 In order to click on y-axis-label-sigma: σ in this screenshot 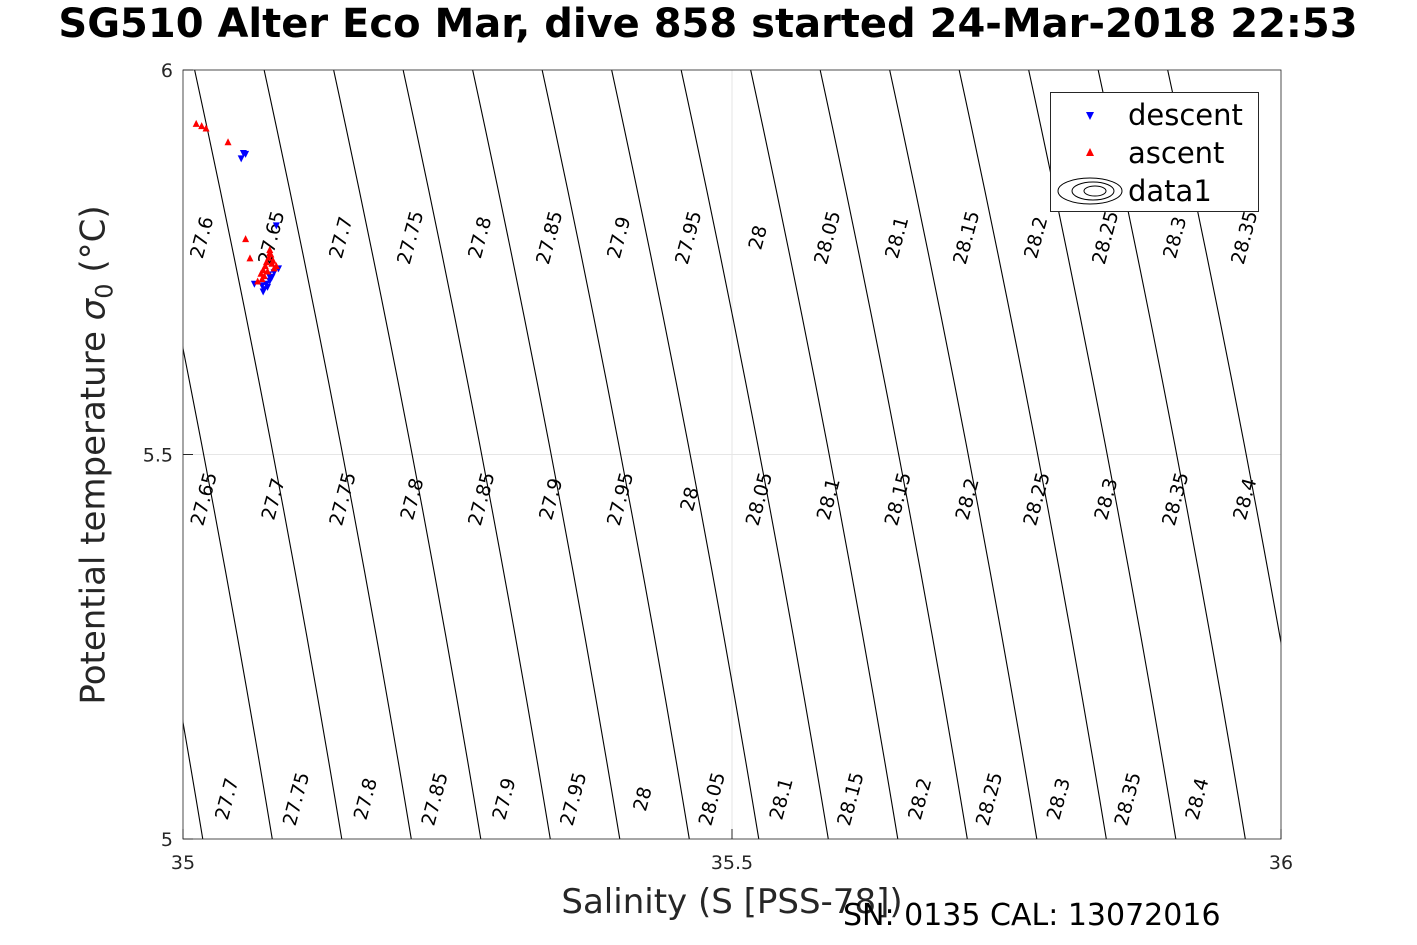, I will do `click(93, 309)`.